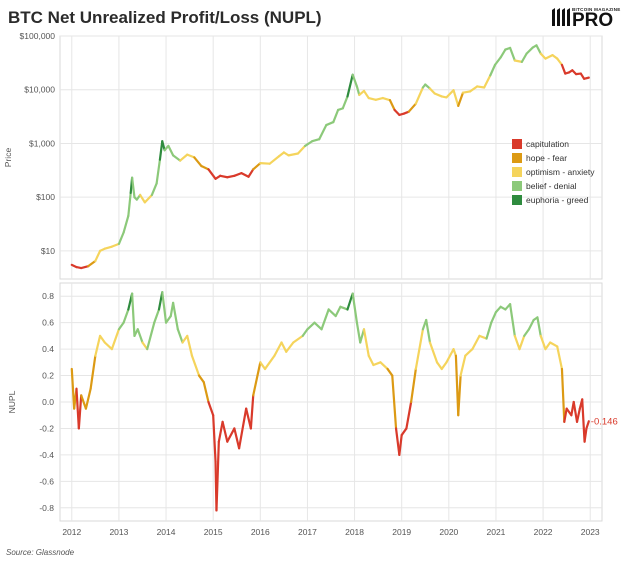 The image size is (624, 564). I want to click on price-axis-label: Price, so click(8, 158).